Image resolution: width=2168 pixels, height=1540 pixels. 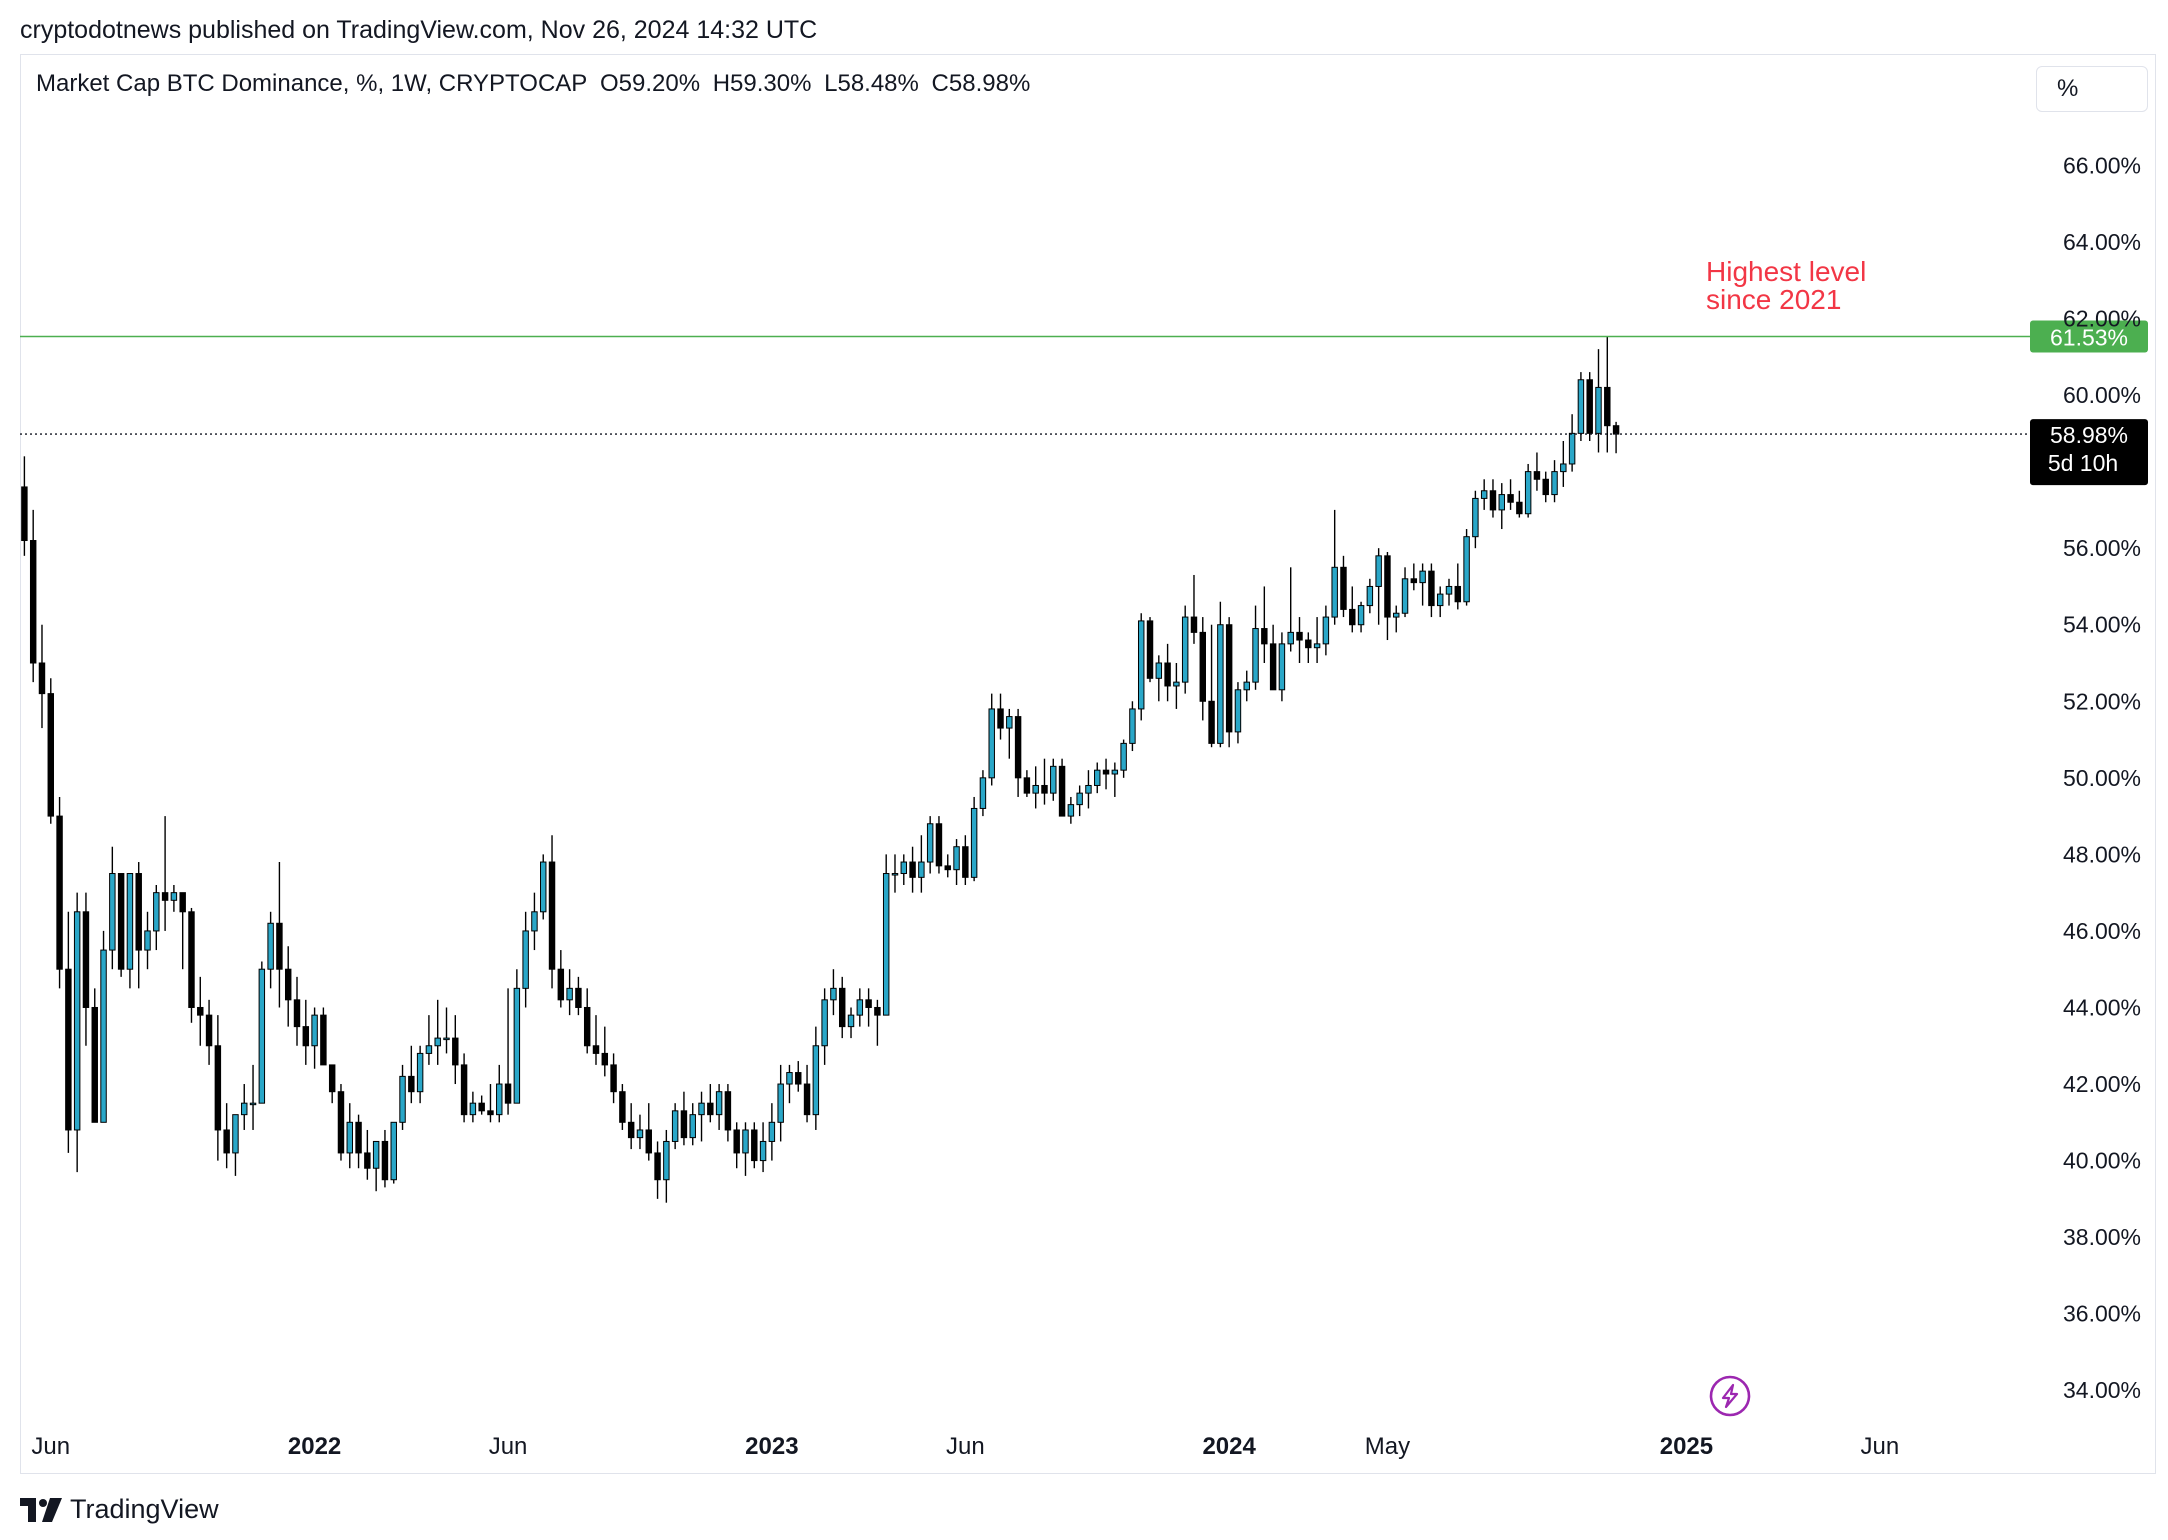 What do you see at coordinates (41, 1509) in the screenshot?
I see `tradingview-logo-icon` at bounding box center [41, 1509].